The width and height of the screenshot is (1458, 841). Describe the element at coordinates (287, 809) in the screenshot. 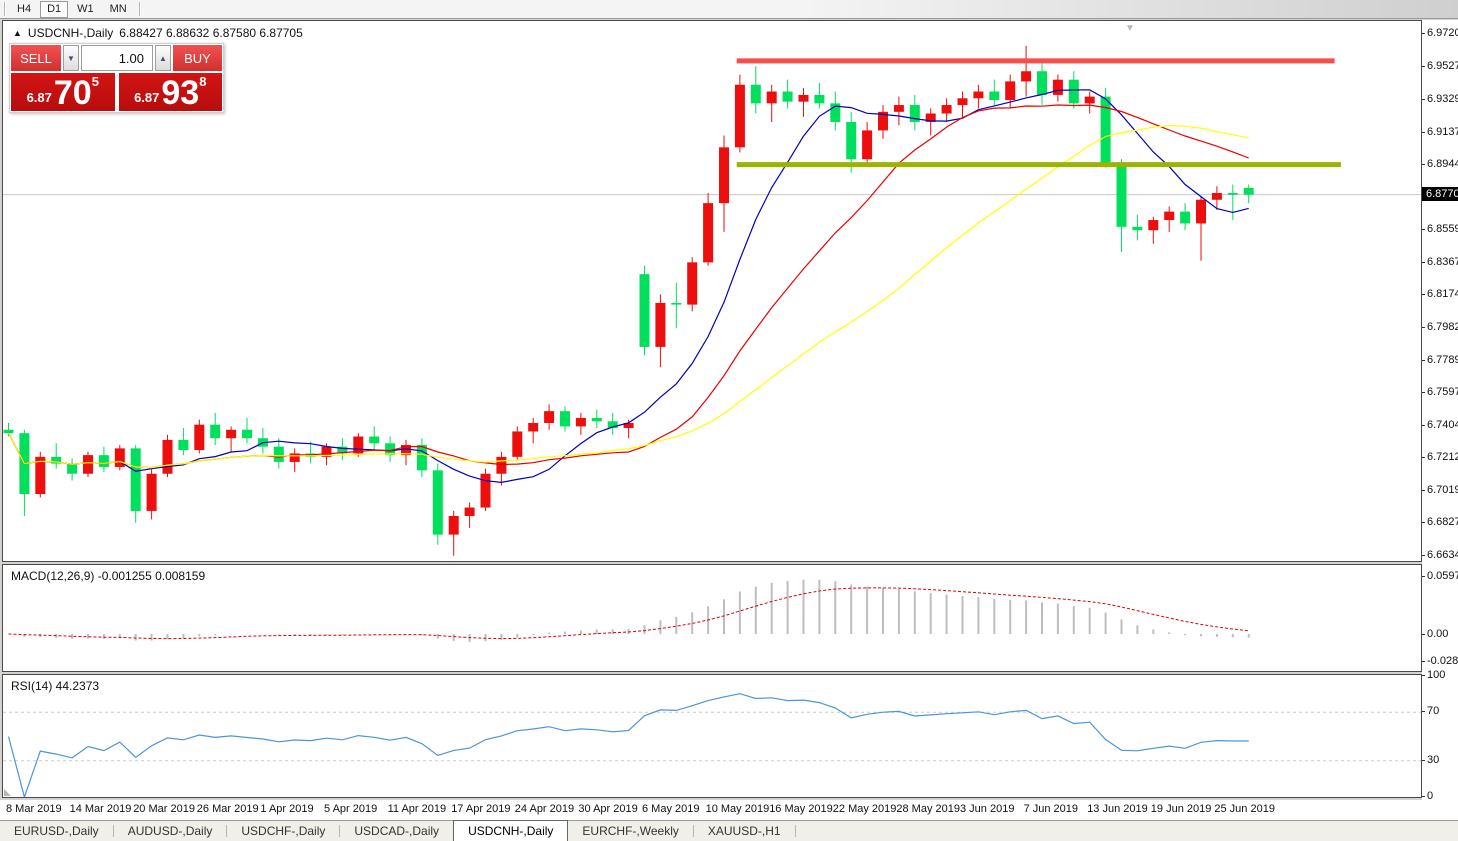

I see `date-axis-label: 1 Apr 2019` at that location.